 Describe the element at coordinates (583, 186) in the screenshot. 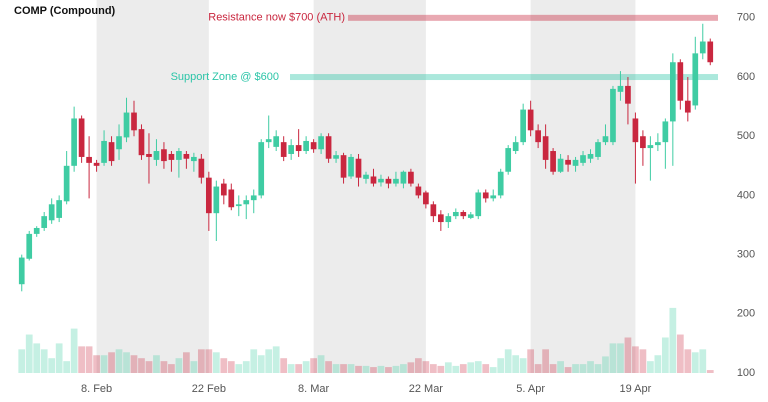

I see `period-shade` at that location.